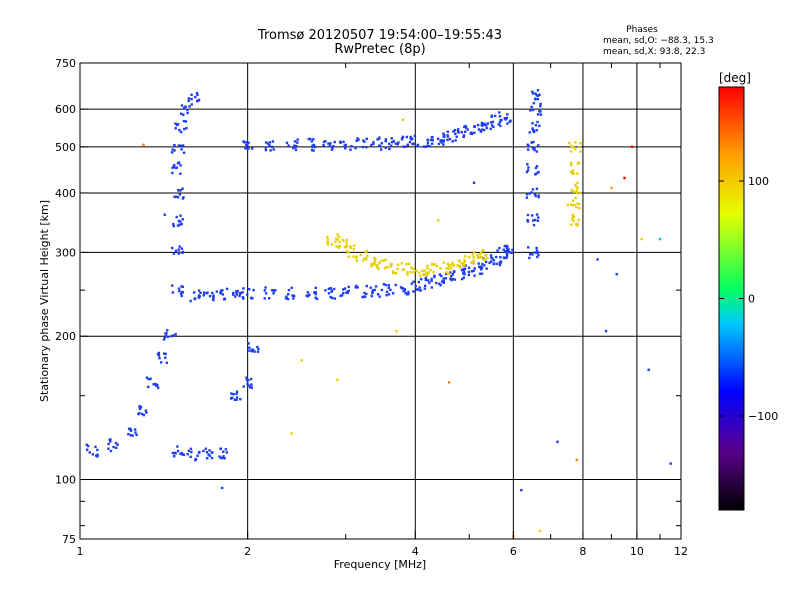  What do you see at coordinates (735, 78) in the screenshot?
I see `colorbar-label: [deg]` at bounding box center [735, 78].